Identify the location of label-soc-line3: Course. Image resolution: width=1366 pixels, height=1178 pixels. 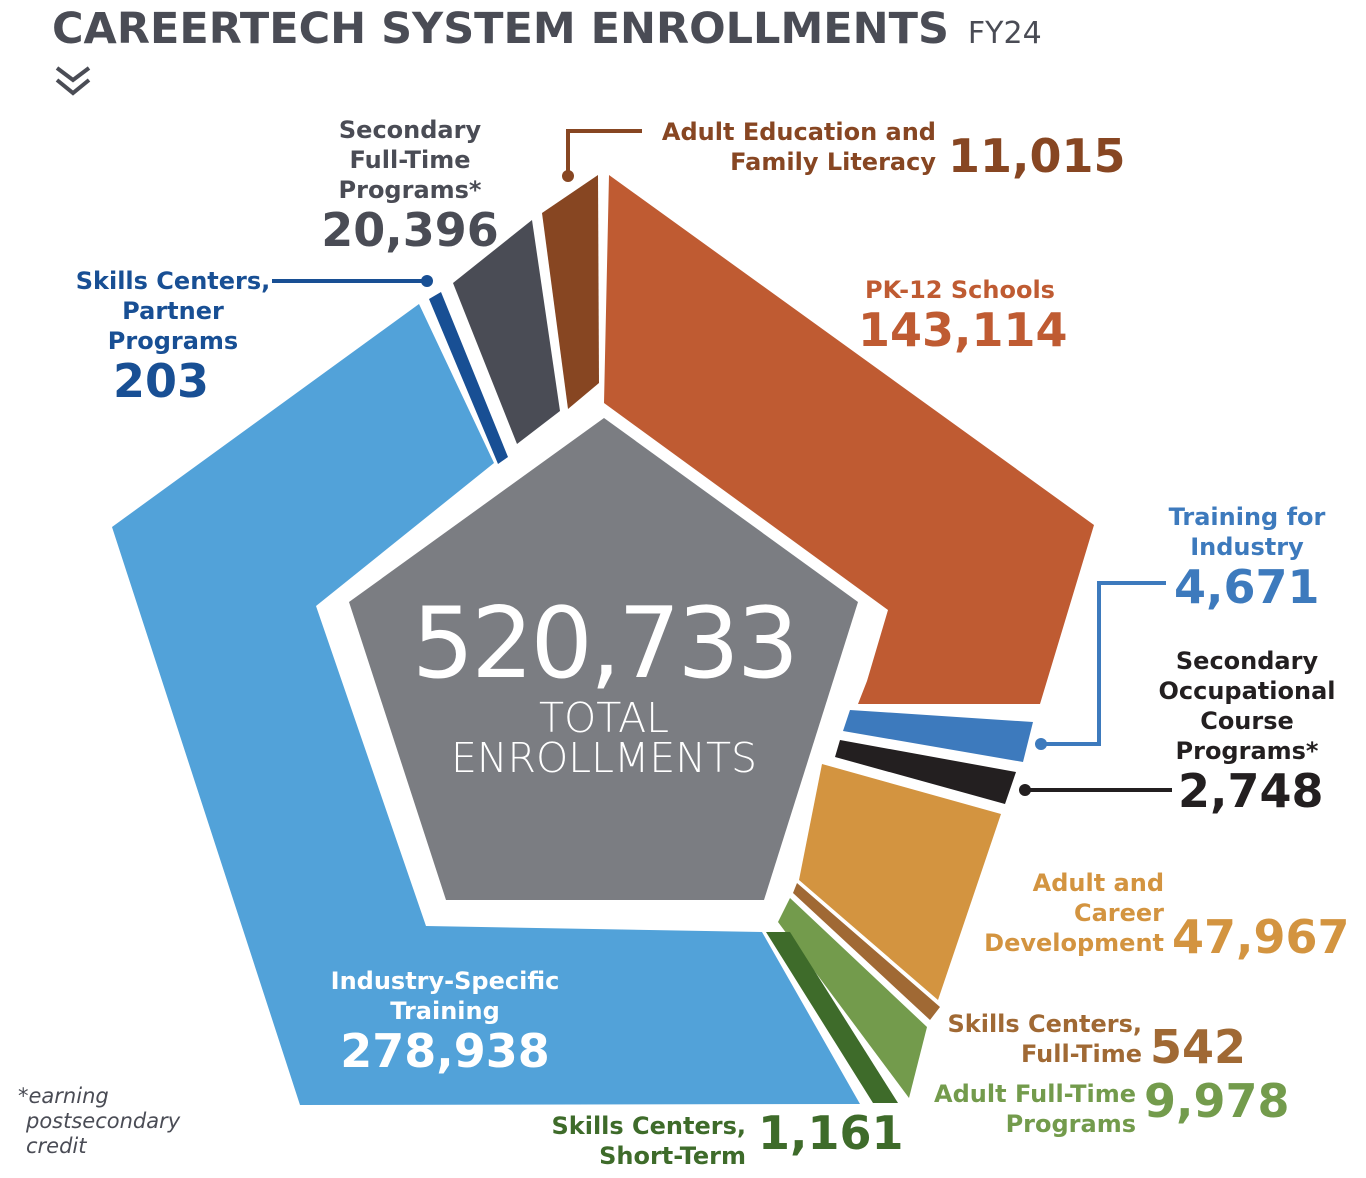
(1247, 721).